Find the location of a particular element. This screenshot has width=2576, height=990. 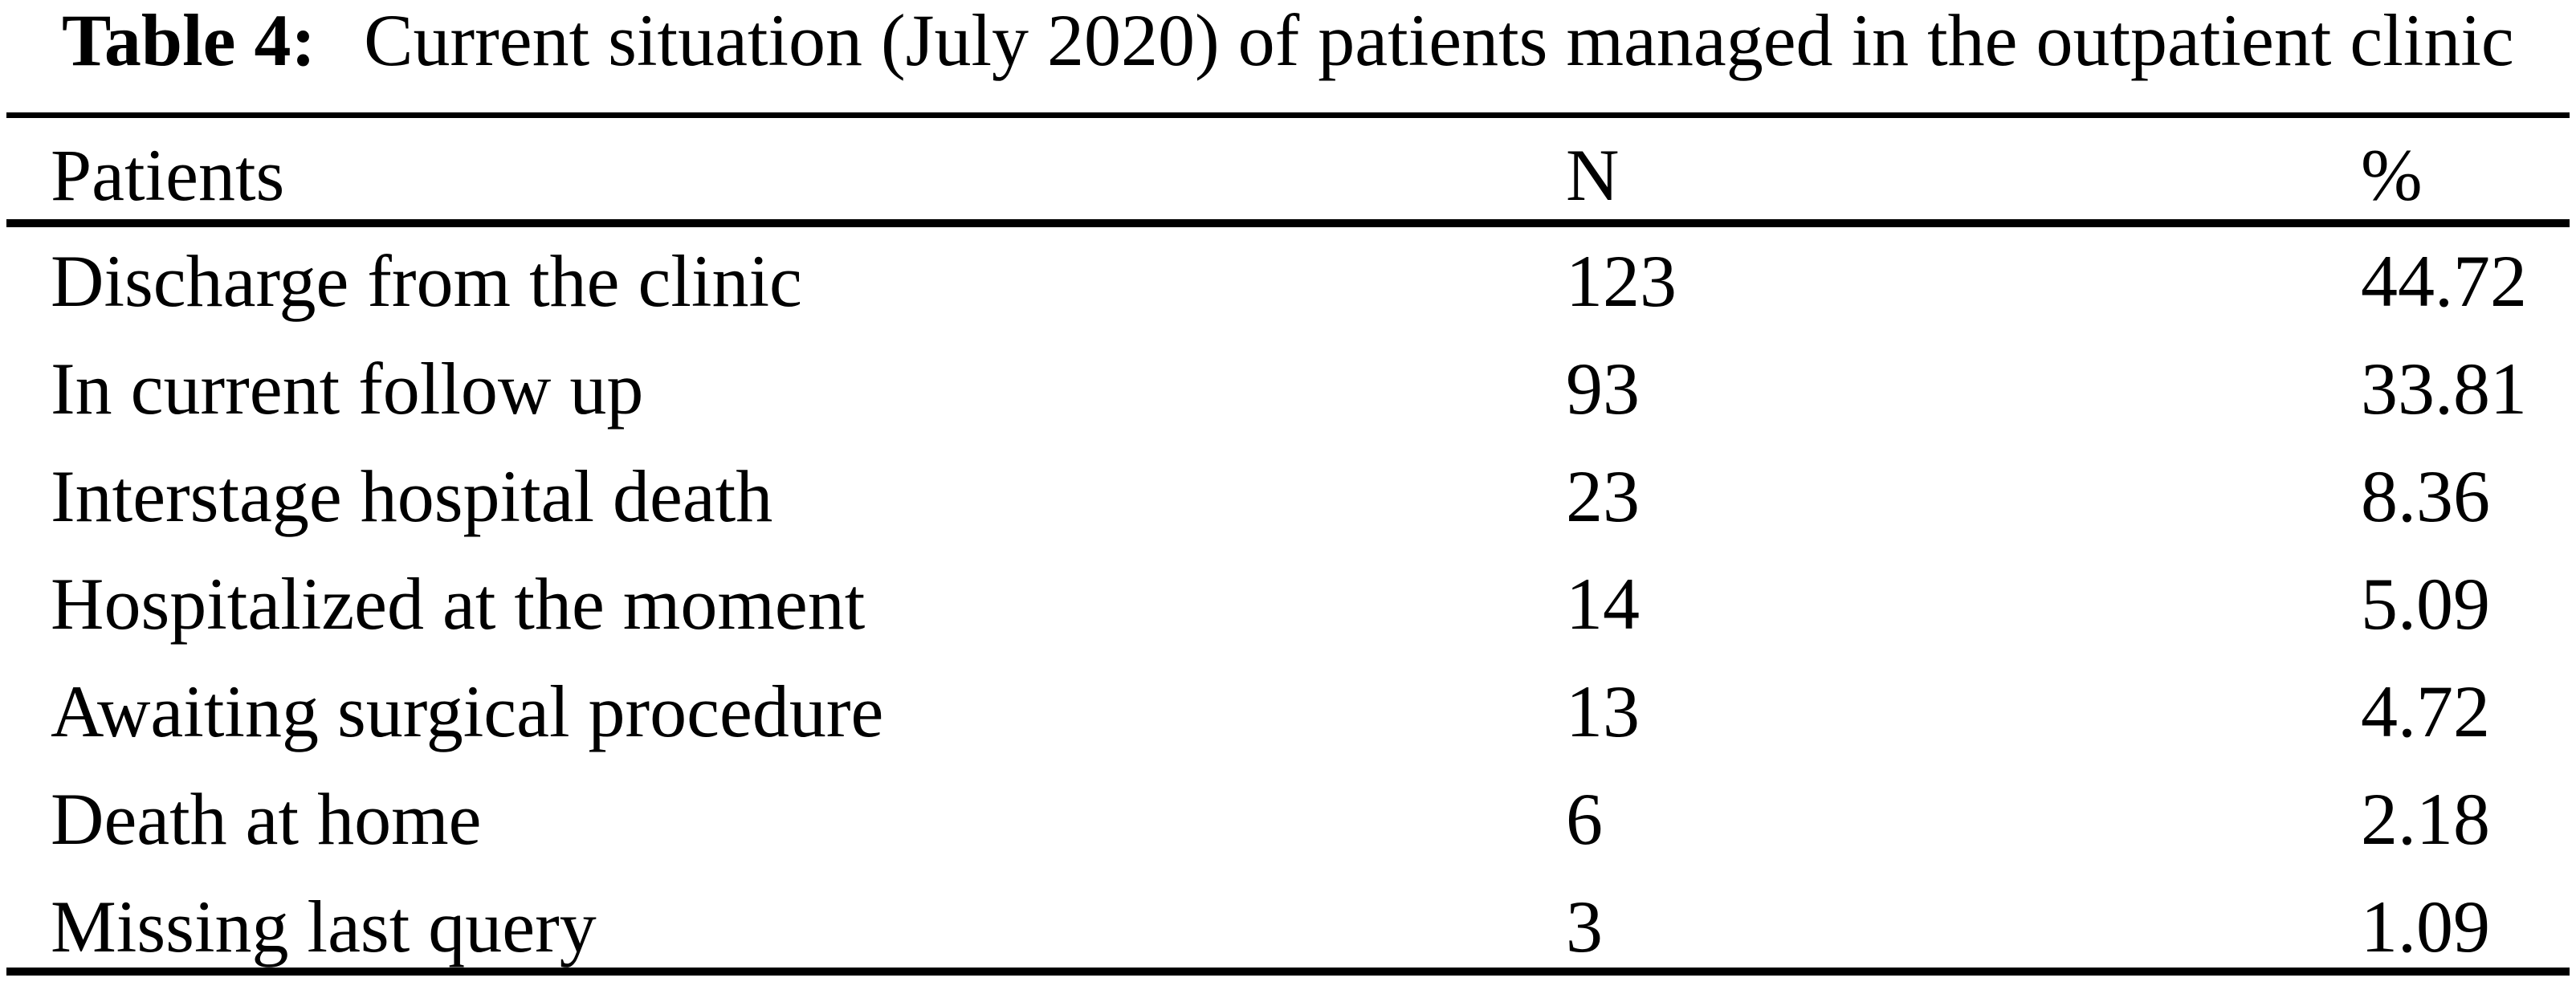

table-row: Missing last query 3 1.09 is located at coordinates (1288, 926).